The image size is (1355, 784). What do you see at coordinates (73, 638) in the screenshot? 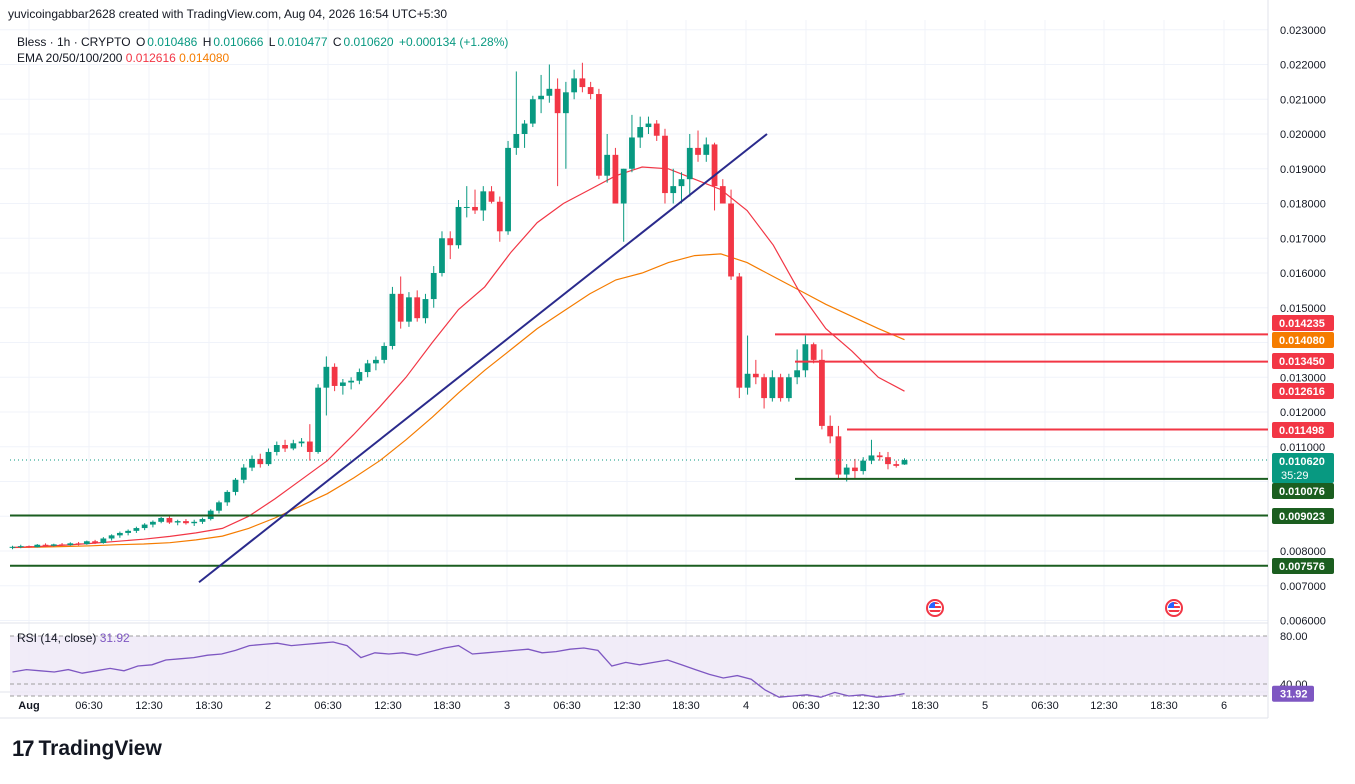
I see `rsi-legend: RSI (14, close) 31.92` at bounding box center [73, 638].